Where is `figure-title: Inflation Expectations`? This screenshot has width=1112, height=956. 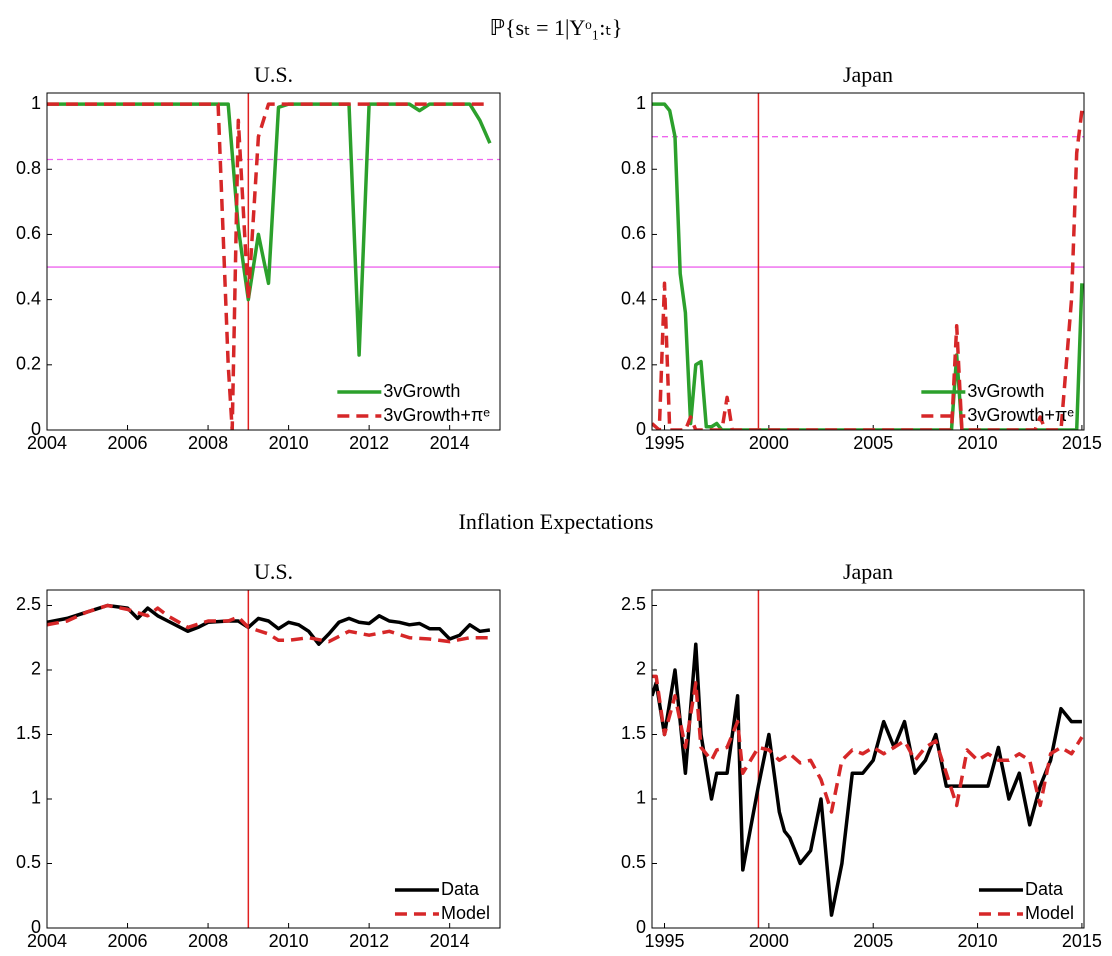 figure-title: Inflation Expectations is located at coordinates (556, 521).